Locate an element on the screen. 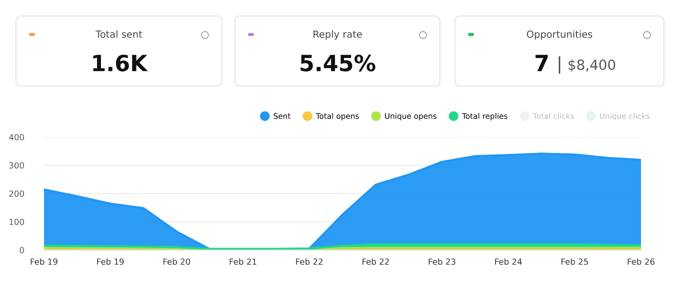 The height and width of the screenshot is (295, 680). y-tick-label: 0 is located at coordinates (22, 250).